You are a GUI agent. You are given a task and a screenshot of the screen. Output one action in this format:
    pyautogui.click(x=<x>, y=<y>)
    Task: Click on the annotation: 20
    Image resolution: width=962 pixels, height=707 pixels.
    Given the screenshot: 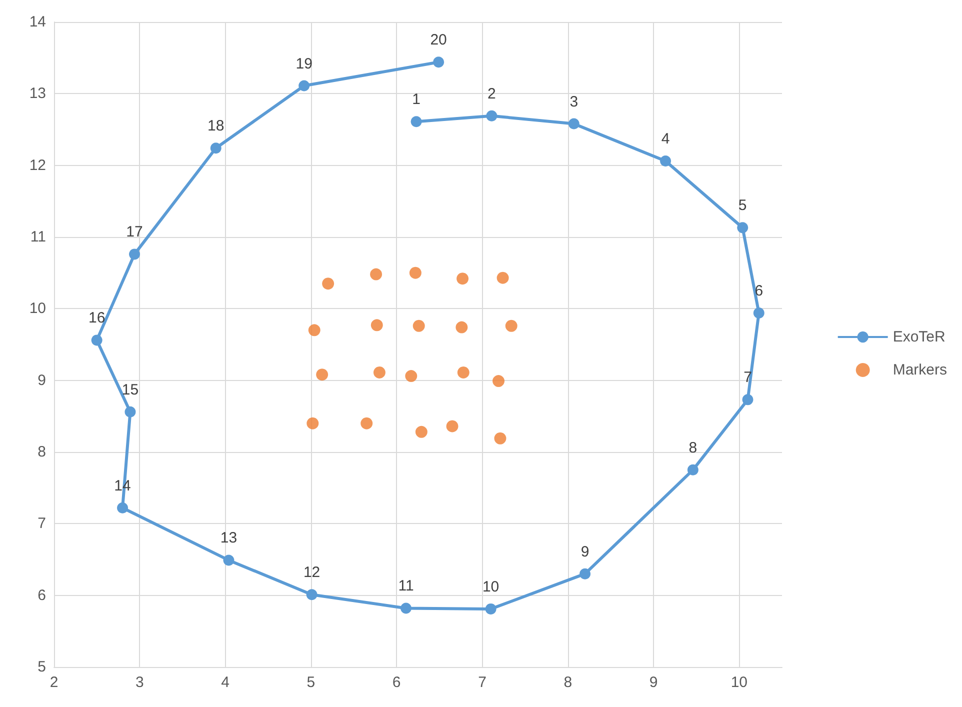 What is the action you would take?
    pyautogui.click(x=438, y=40)
    